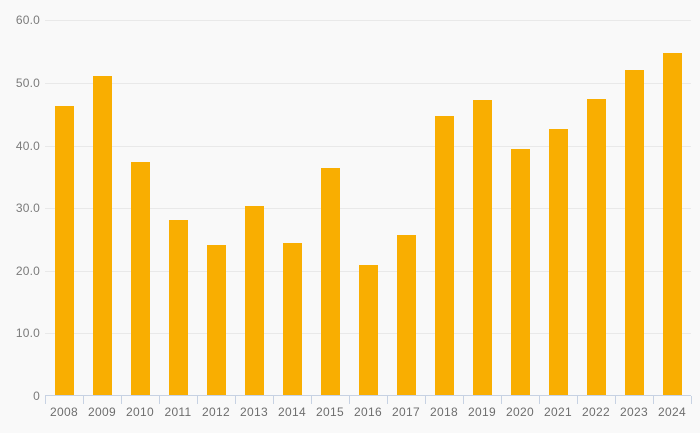 The width and height of the screenshot is (700, 433). Describe the element at coordinates (27, 146) in the screenshot. I see `y-axis-tick-label: 40.0` at that location.